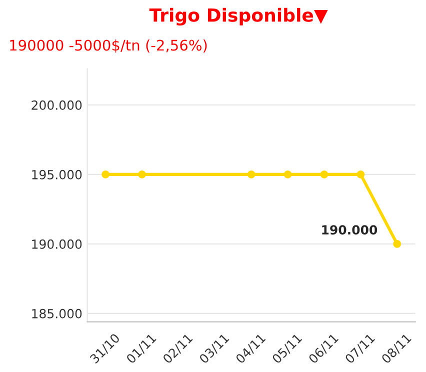  Describe the element at coordinates (238, 17) in the screenshot. I see `chart-title: Trigo Disponible▼` at that location.